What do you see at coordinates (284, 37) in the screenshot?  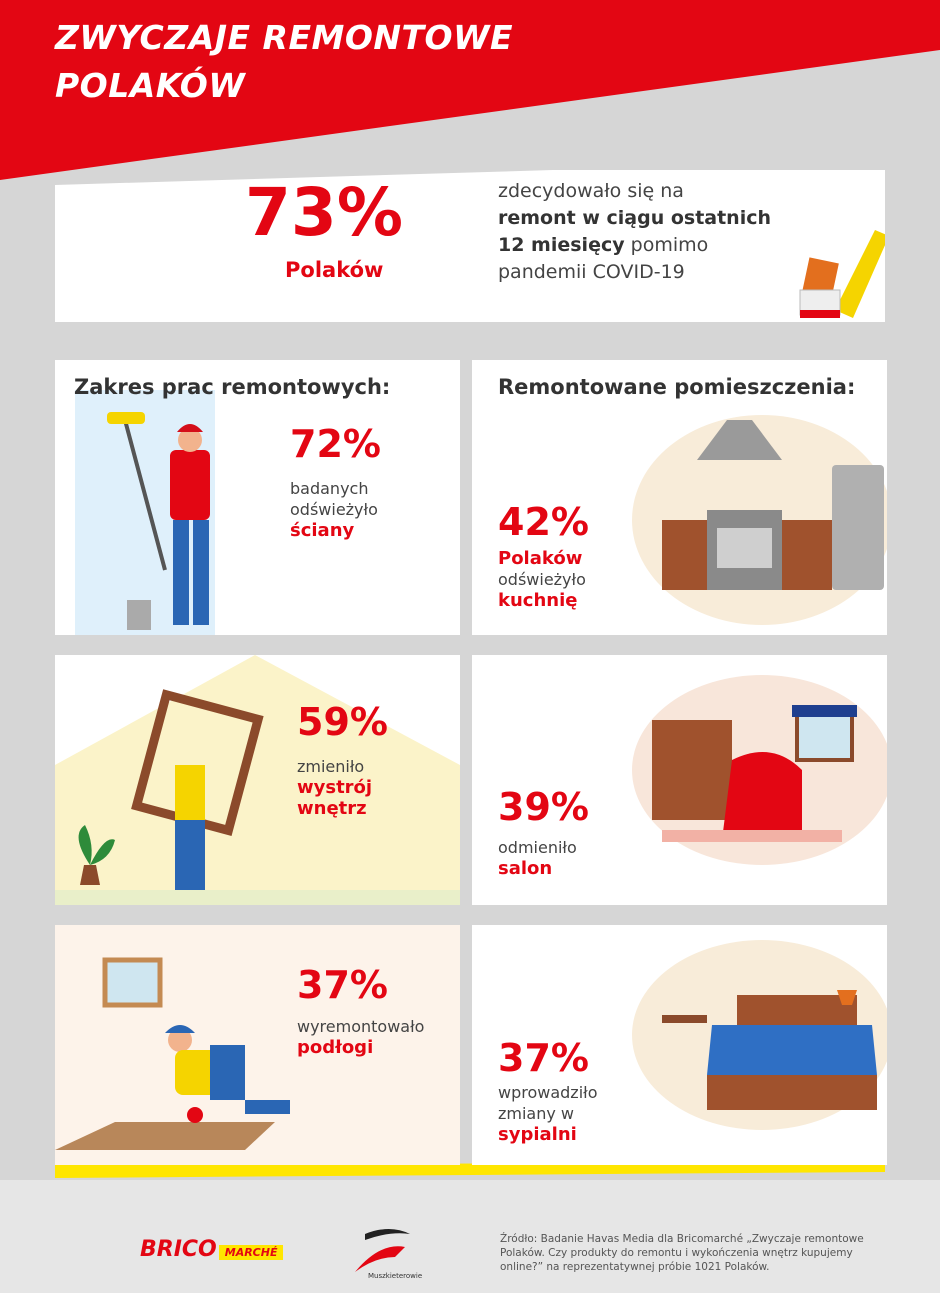 I see `title-line: ZWYCZAJE REMONTOWE` at bounding box center [284, 37].